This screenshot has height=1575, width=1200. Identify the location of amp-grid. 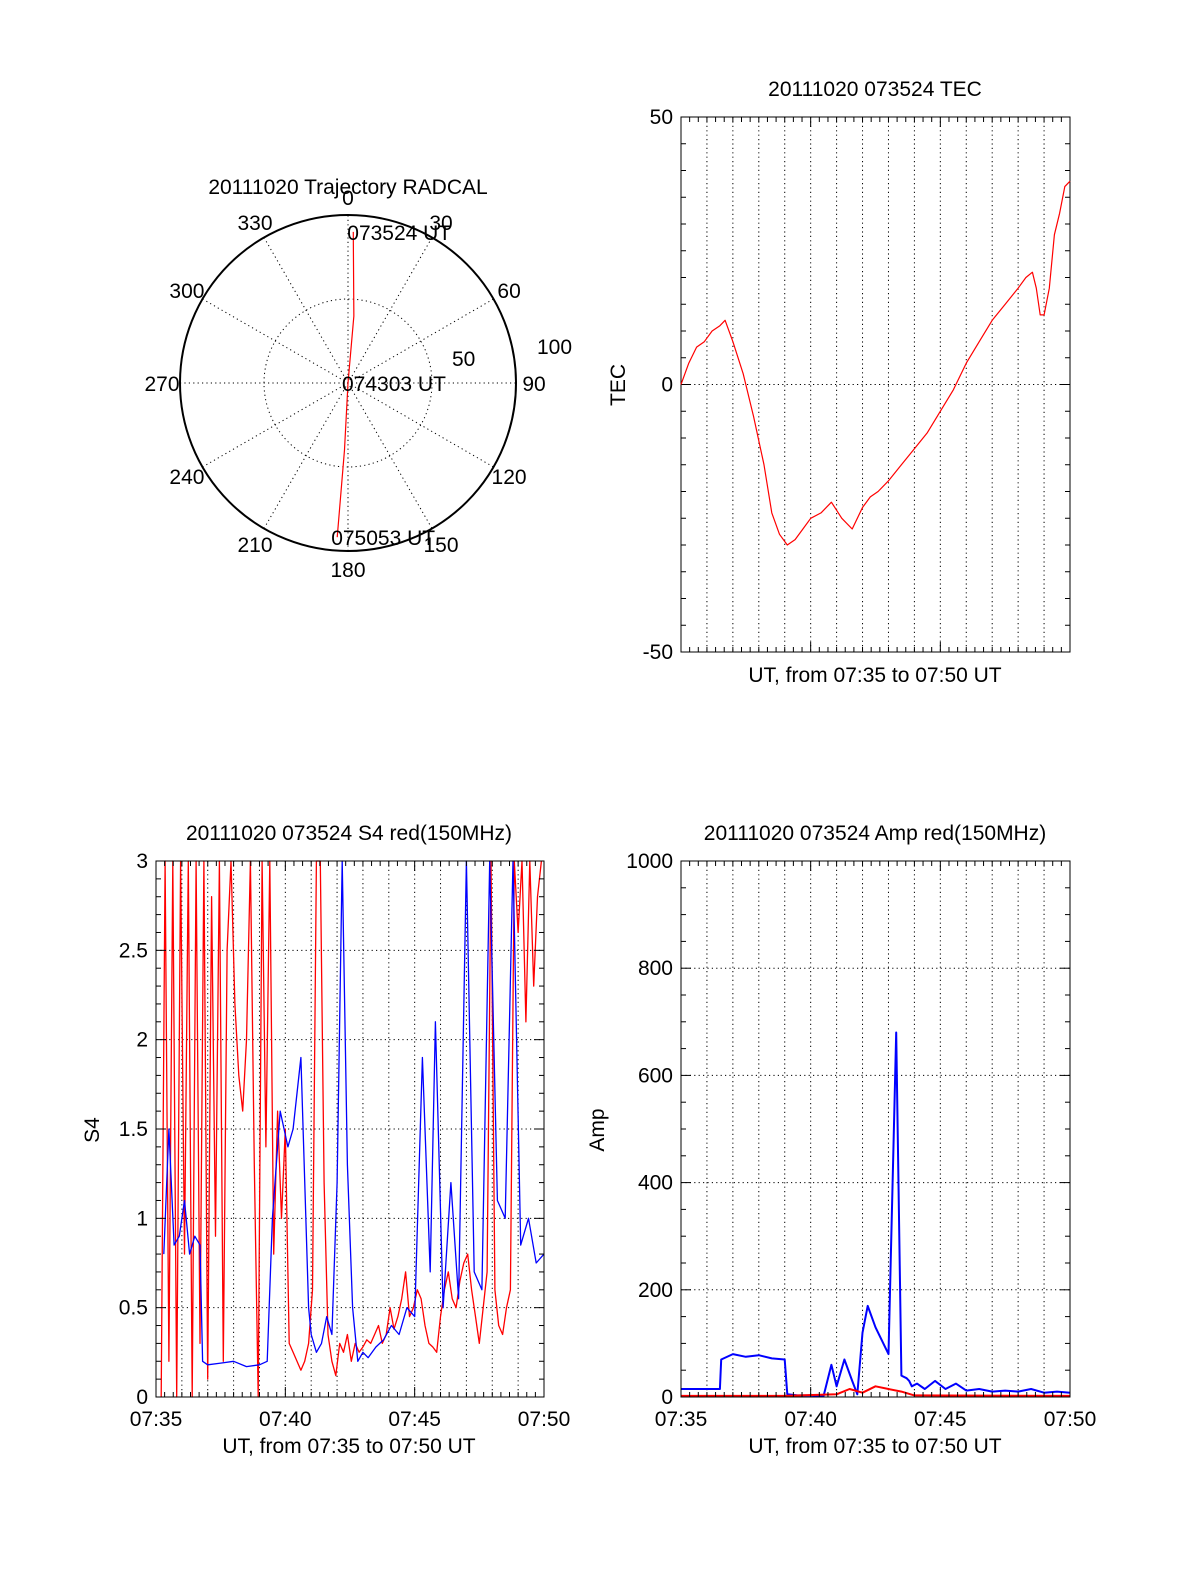
(875, 1129).